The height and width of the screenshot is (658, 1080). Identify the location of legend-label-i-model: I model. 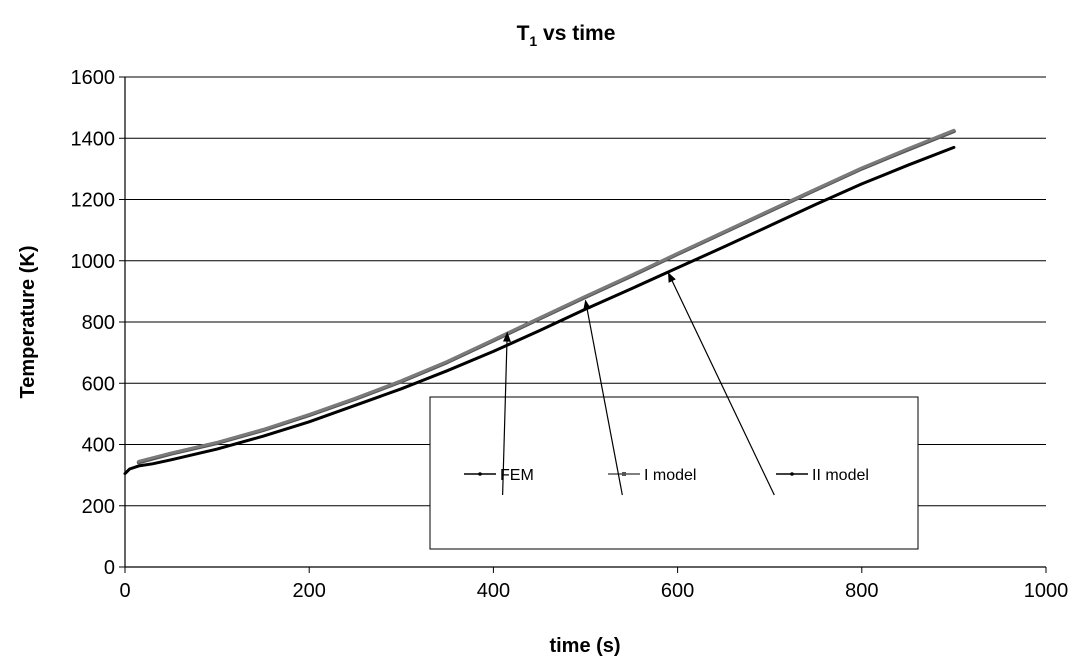
(670, 475).